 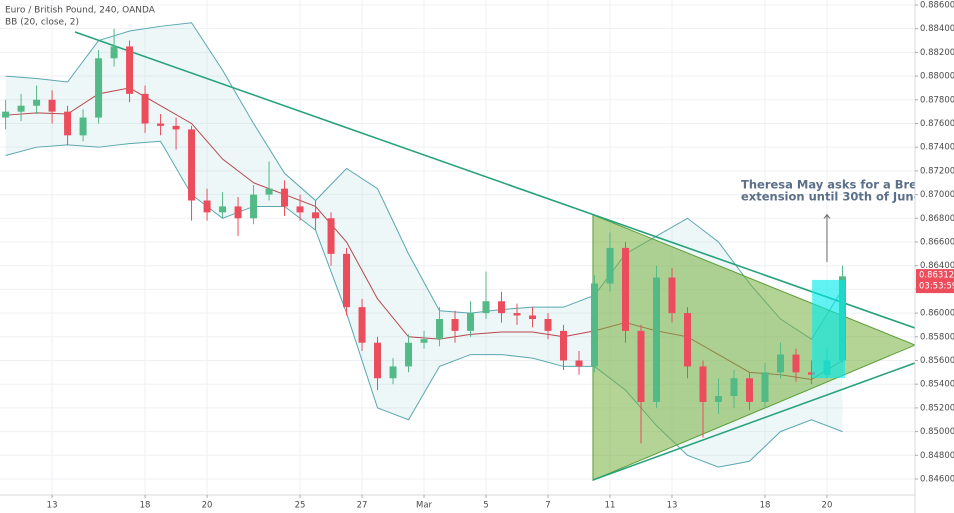 I want to click on trendline, so click(x=753, y=421).